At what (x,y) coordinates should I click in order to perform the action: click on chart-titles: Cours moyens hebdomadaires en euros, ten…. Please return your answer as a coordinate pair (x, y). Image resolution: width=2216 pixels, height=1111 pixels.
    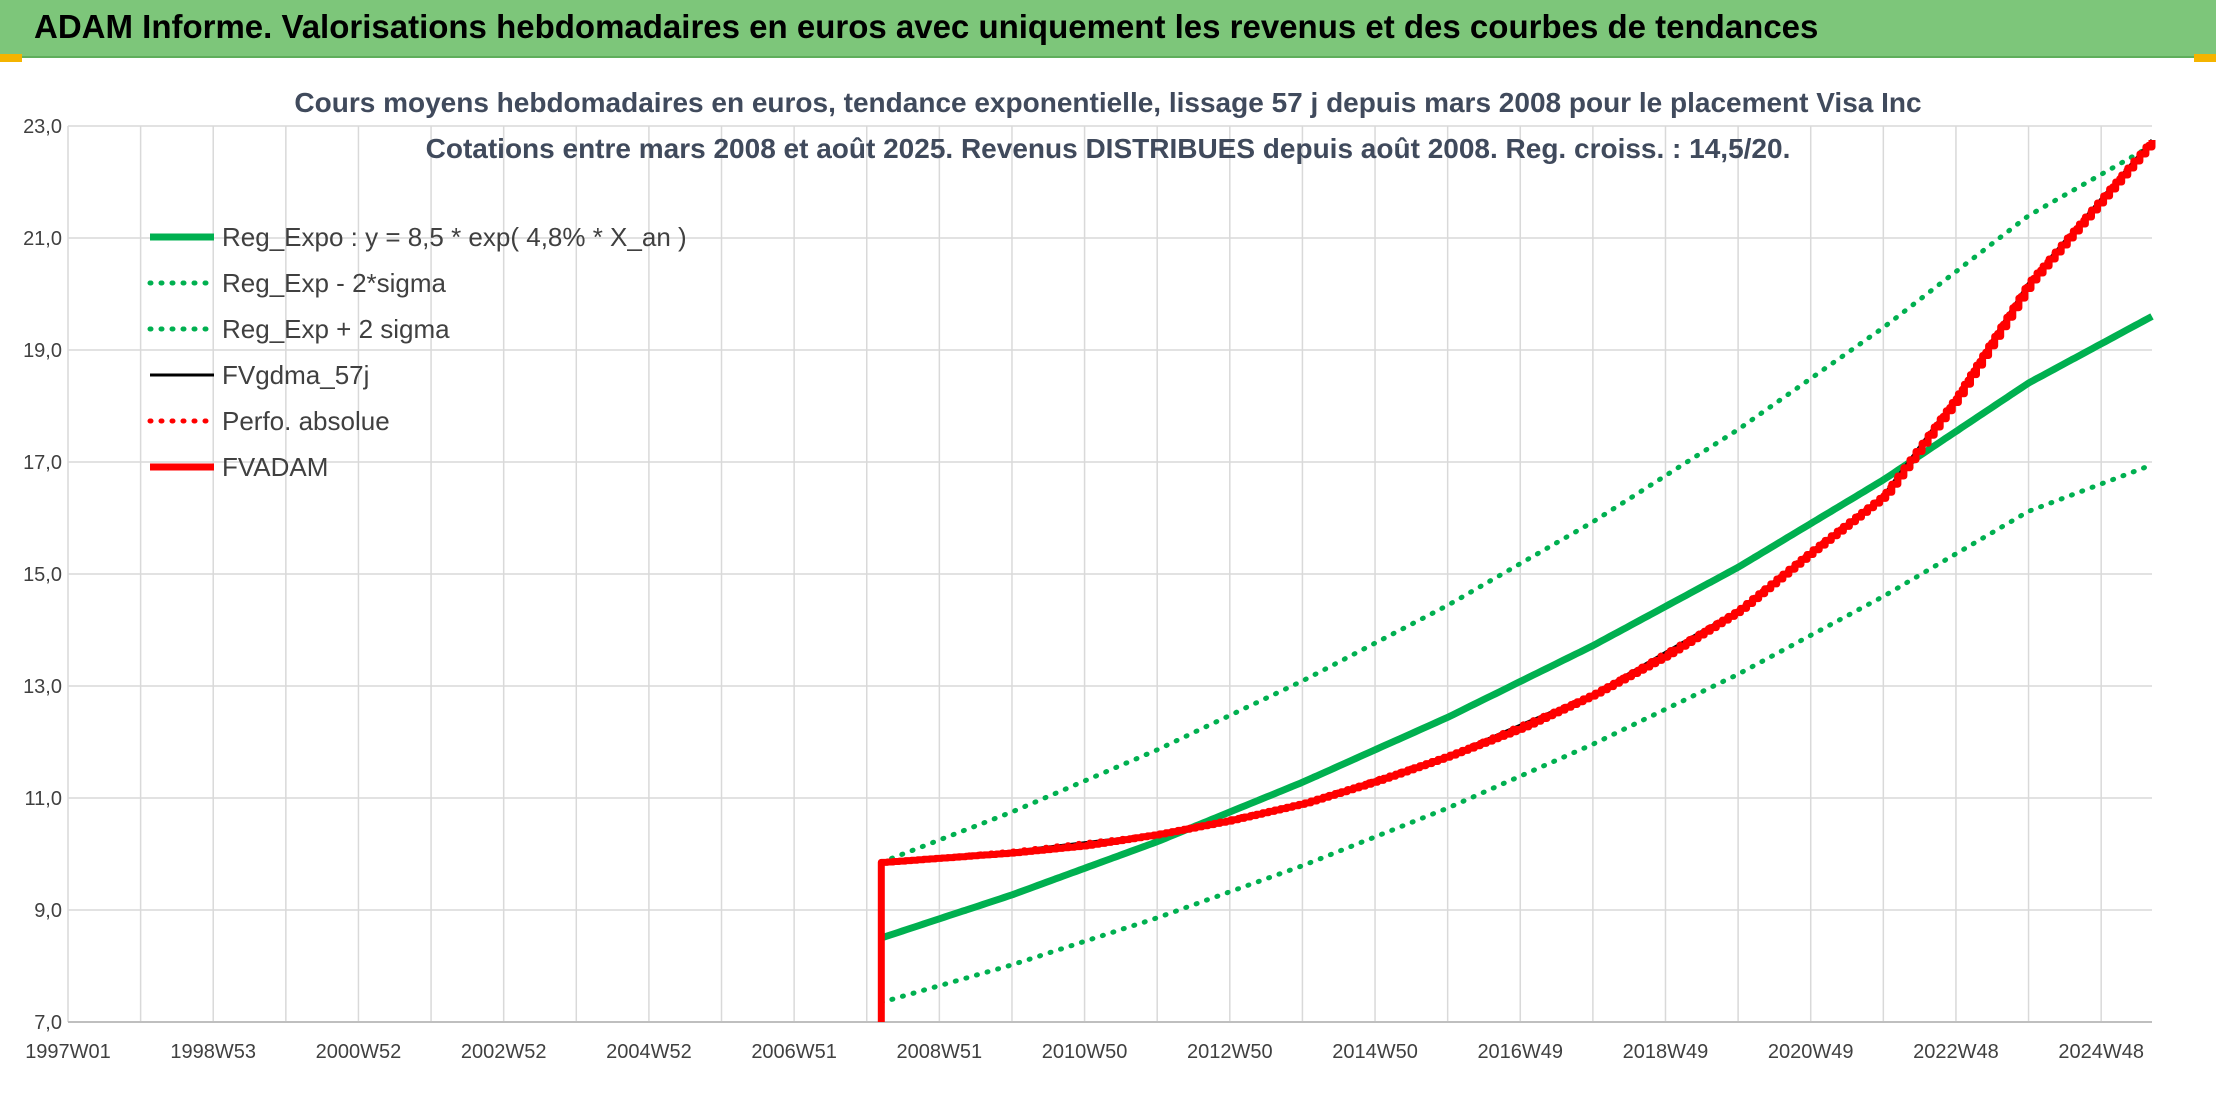
    Looking at the image, I should click on (1107, 125).